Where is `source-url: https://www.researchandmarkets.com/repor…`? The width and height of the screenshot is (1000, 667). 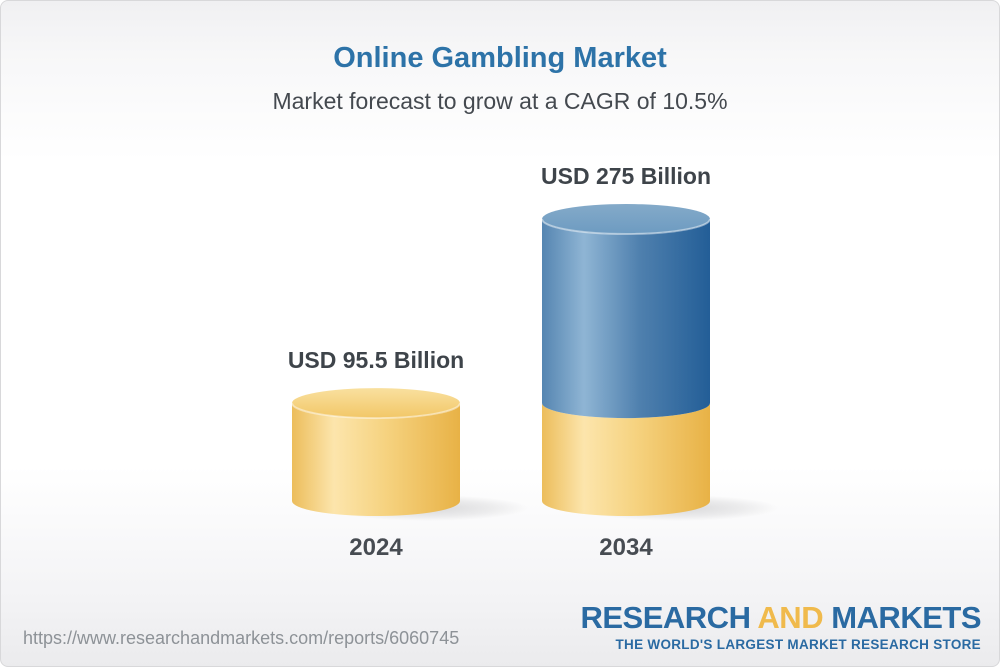
source-url: https://www.researchandmarkets.com/repor… is located at coordinates (241, 638).